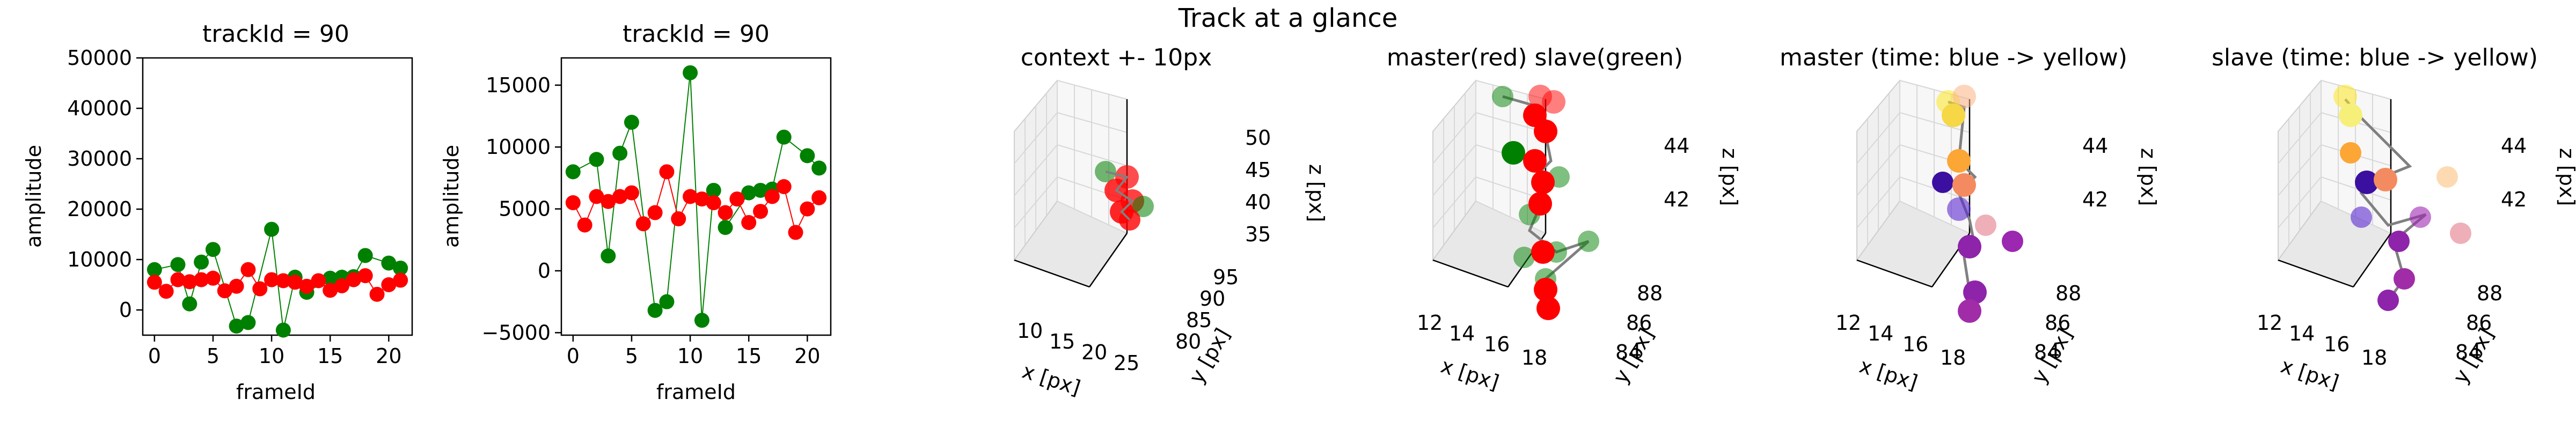 This screenshot has height=429, width=2576. Describe the element at coordinates (2047, 352) in the screenshot. I see `panel-5-yticklabel: 84` at that location.